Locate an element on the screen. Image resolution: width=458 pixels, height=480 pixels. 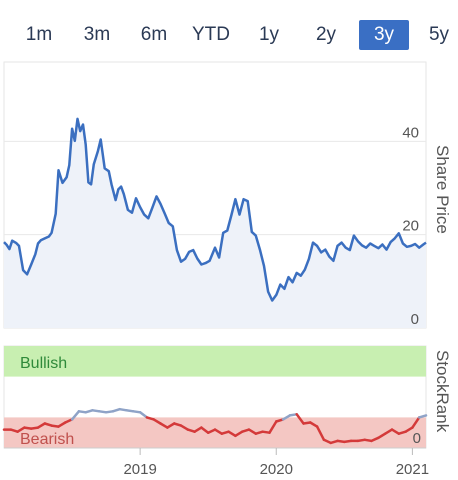
bearish-zone-label: Bearish is located at coordinates (47, 439).